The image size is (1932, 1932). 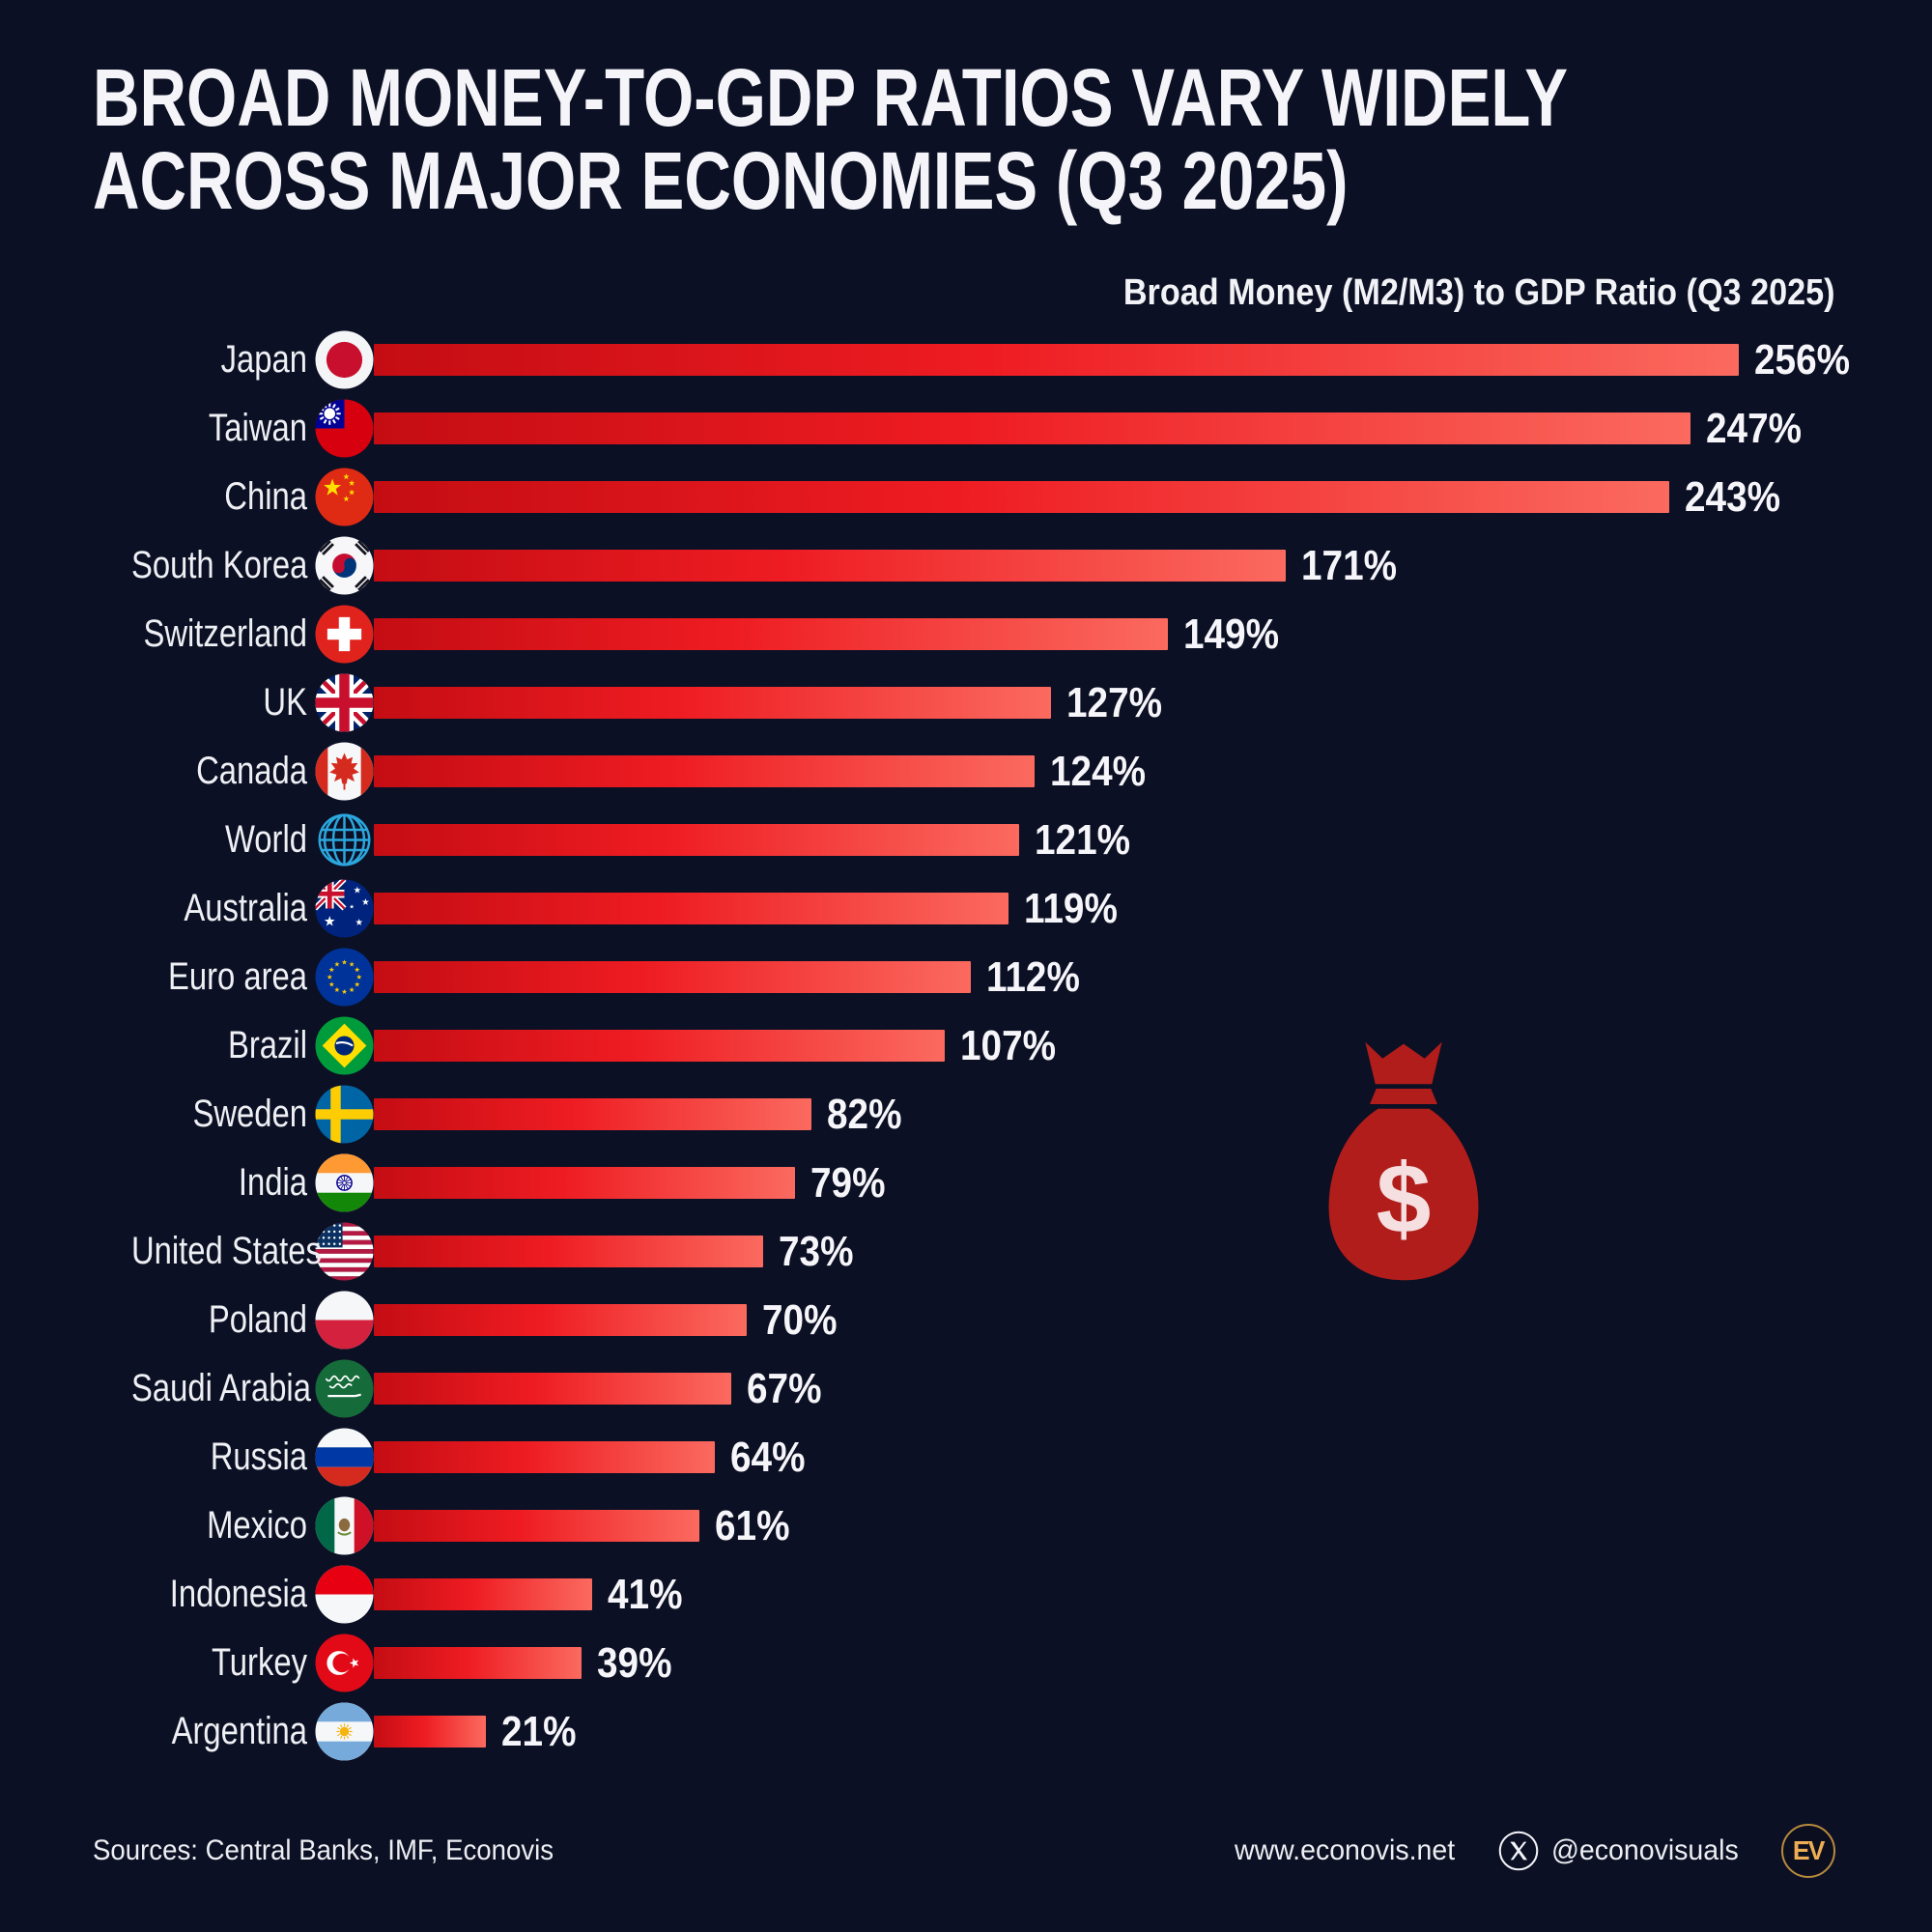 What do you see at coordinates (265, 839) in the screenshot?
I see `country-label: World` at bounding box center [265, 839].